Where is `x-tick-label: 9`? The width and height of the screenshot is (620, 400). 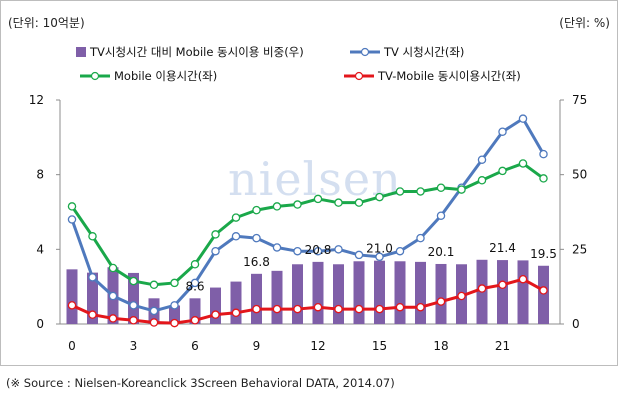 x-tick-label: 9 is located at coordinates (257, 346).